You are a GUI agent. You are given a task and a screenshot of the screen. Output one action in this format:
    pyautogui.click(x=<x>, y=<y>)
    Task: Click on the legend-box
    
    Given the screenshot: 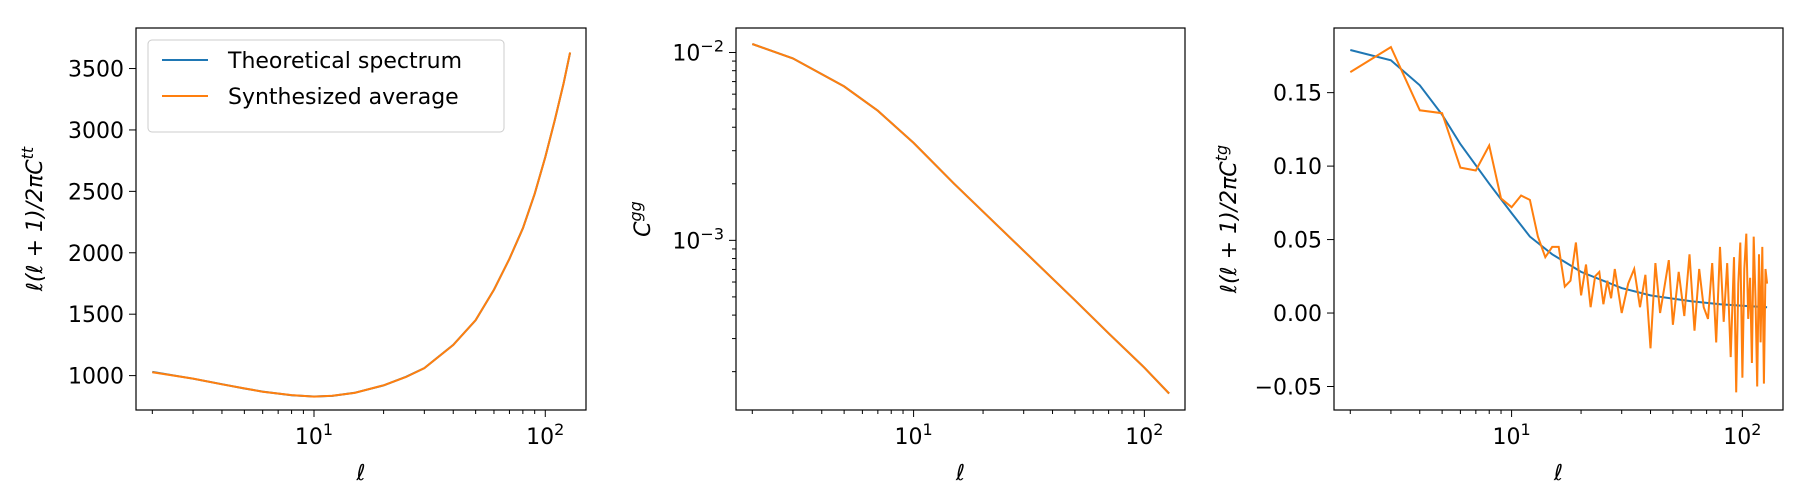 What is the action you would take?
    pyautogui.click(x=326, y=86)
    